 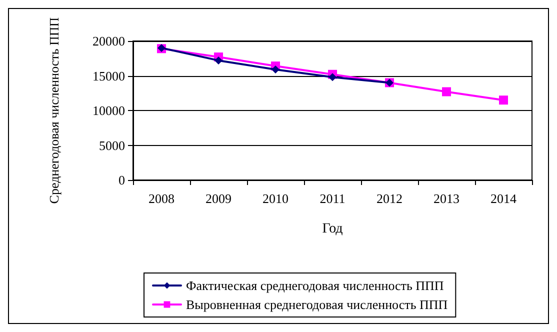 What do you see at coordinates (112, 145) in the screenshot?
I see `y-tick-label: 5000` at bounding box center [112, 145].